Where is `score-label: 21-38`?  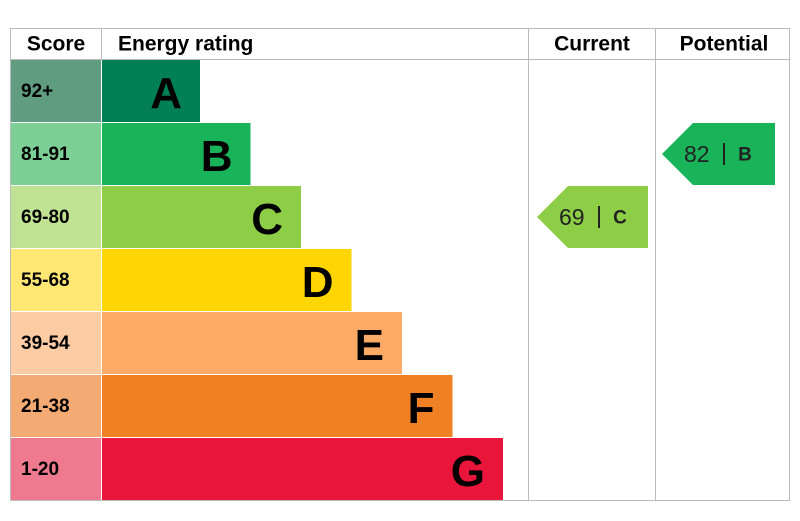
score-label: 21-38 is located at coordinates (45, 406).